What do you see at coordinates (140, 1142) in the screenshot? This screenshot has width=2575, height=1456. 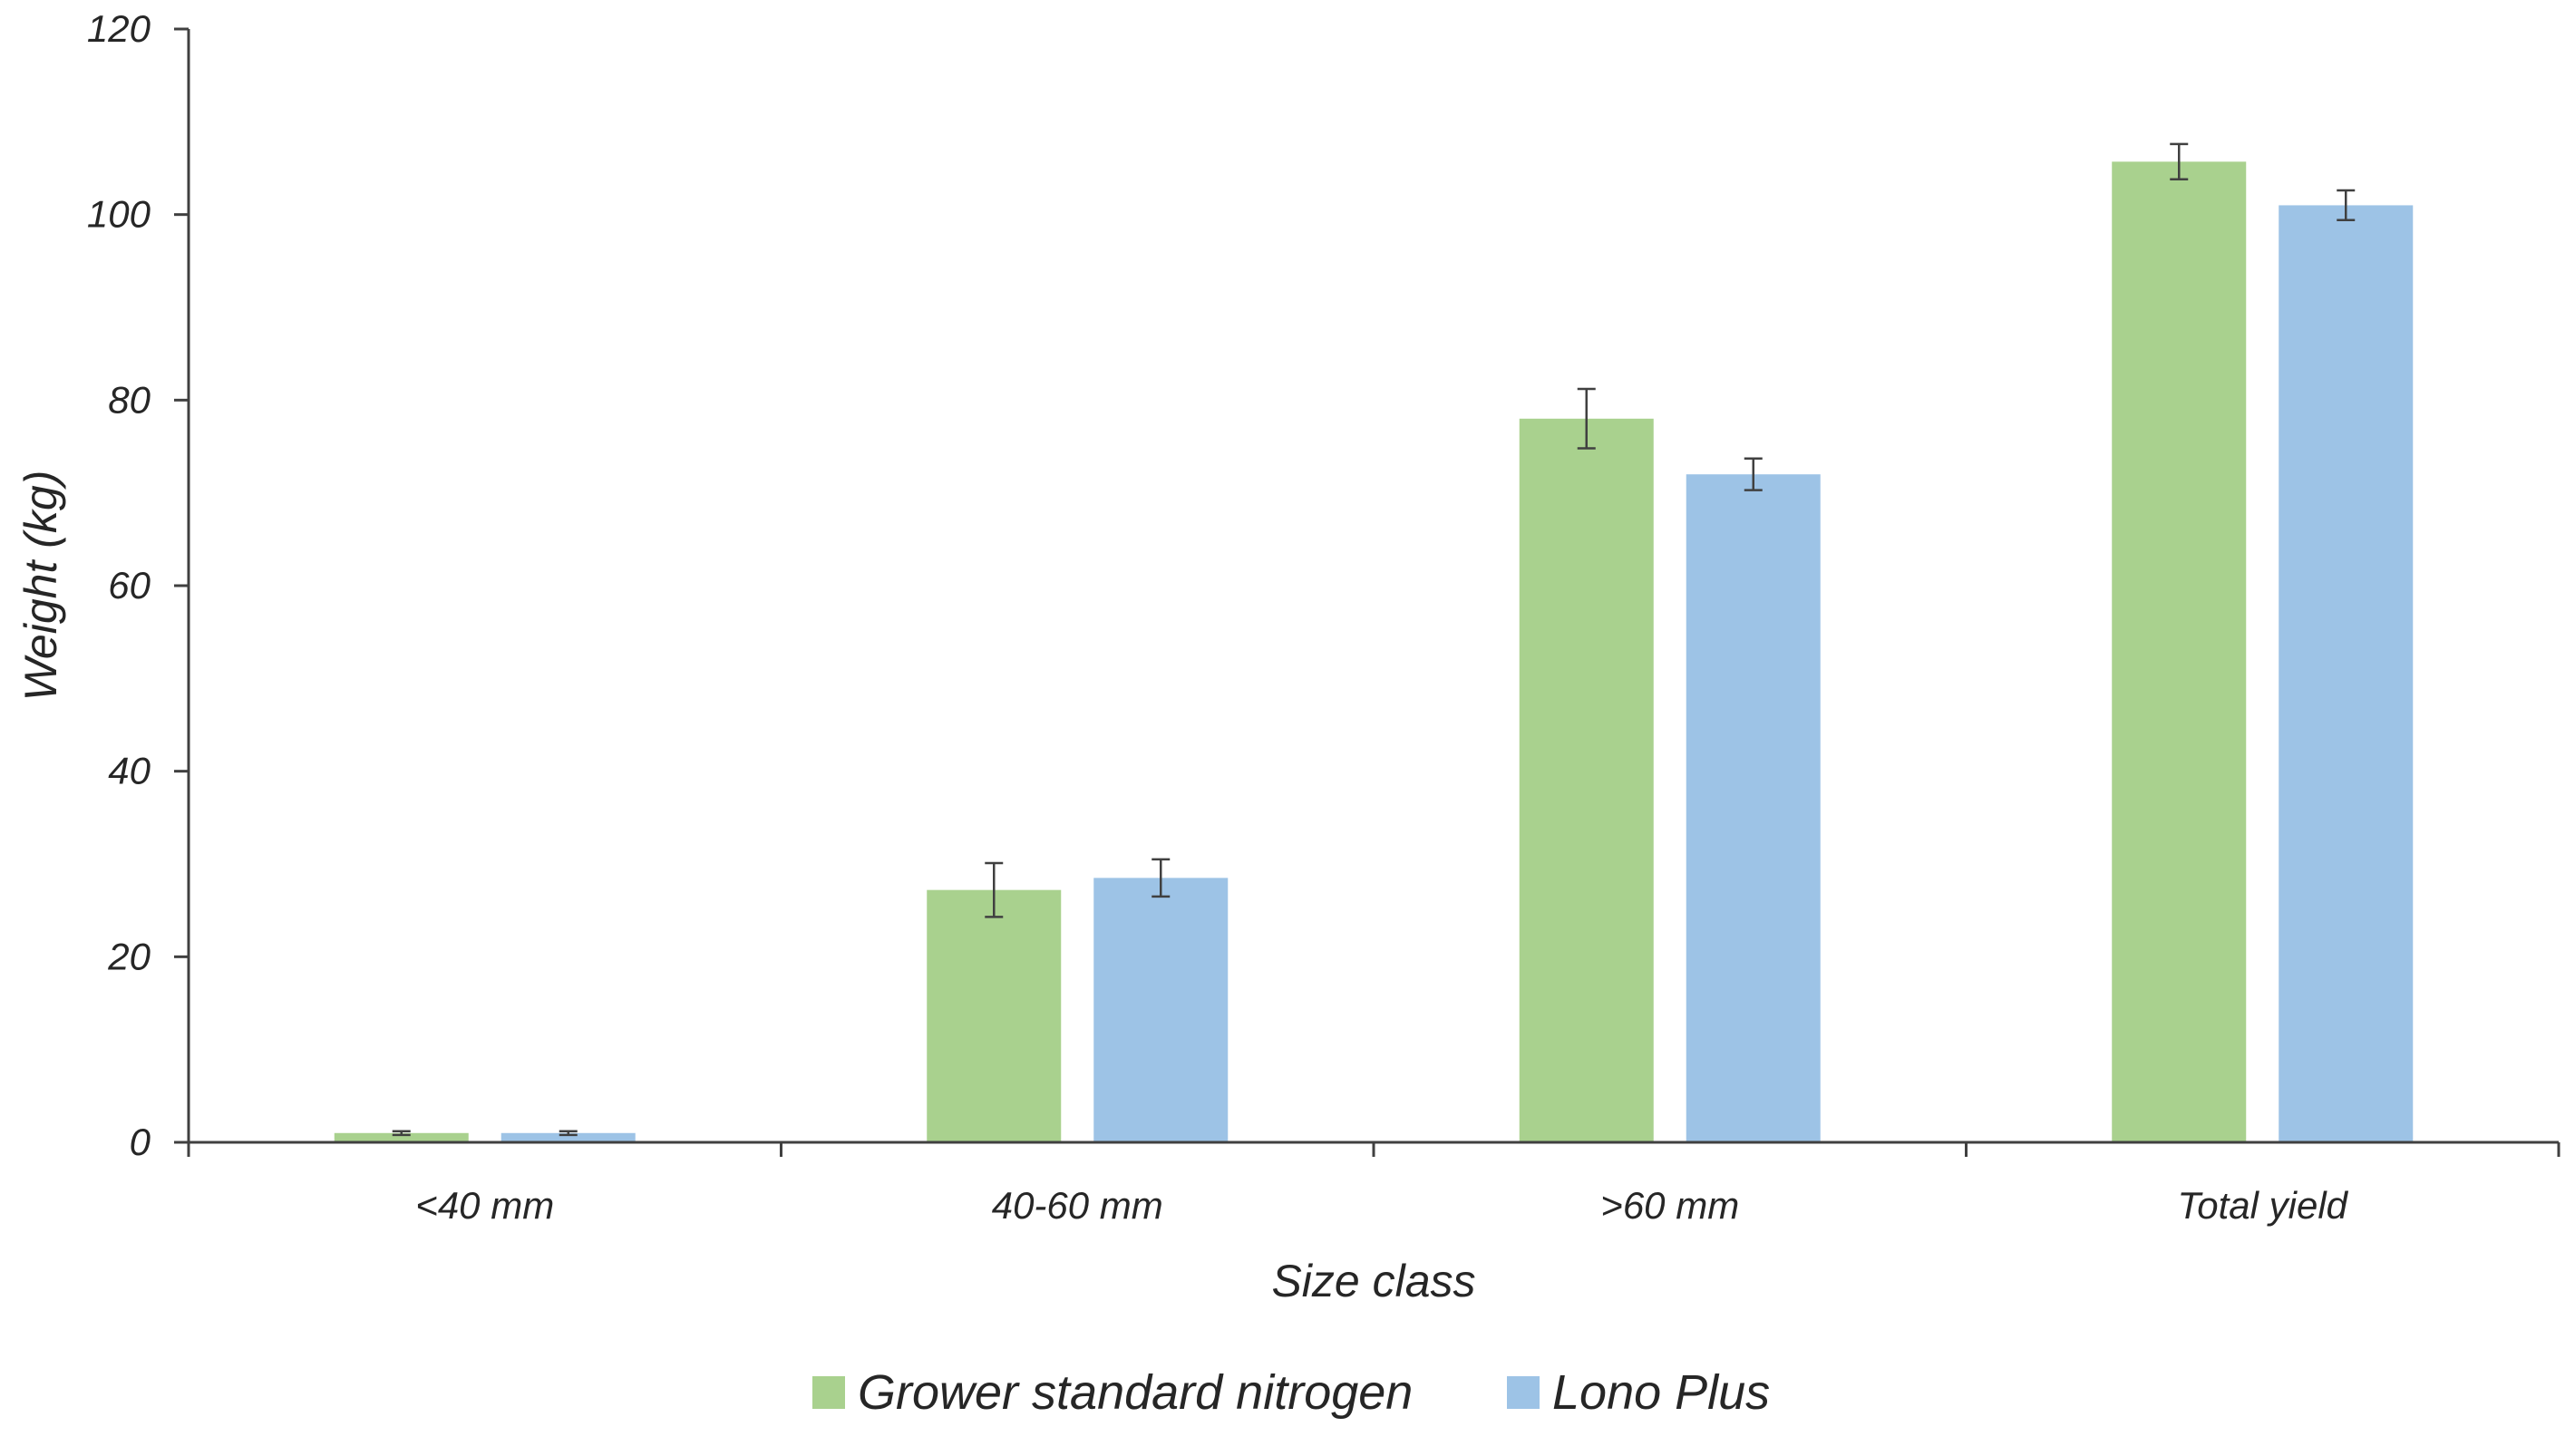 I see `y-tick-label: 0` at bounding box center [140, 1142].